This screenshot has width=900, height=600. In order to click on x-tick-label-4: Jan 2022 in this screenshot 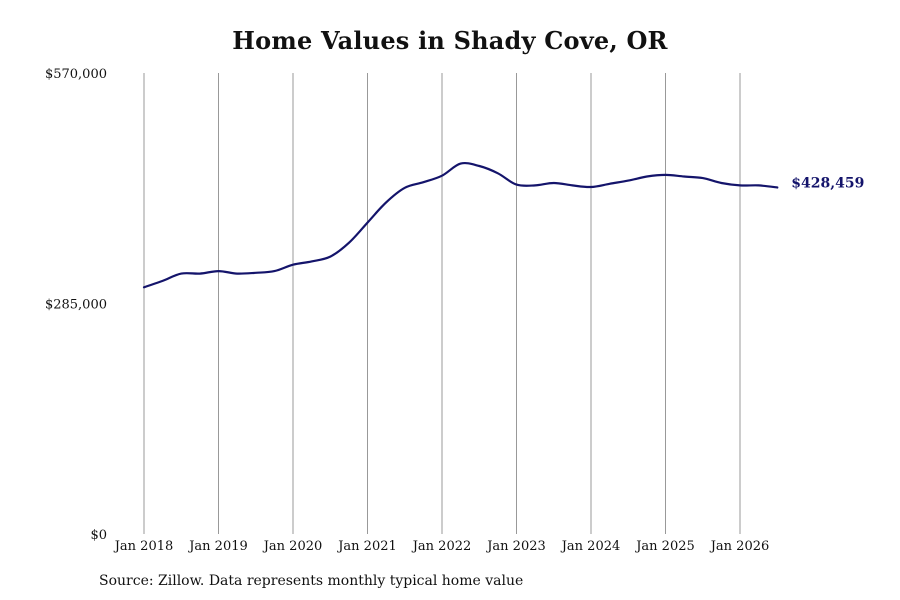, I will do `click(441, 546)`.